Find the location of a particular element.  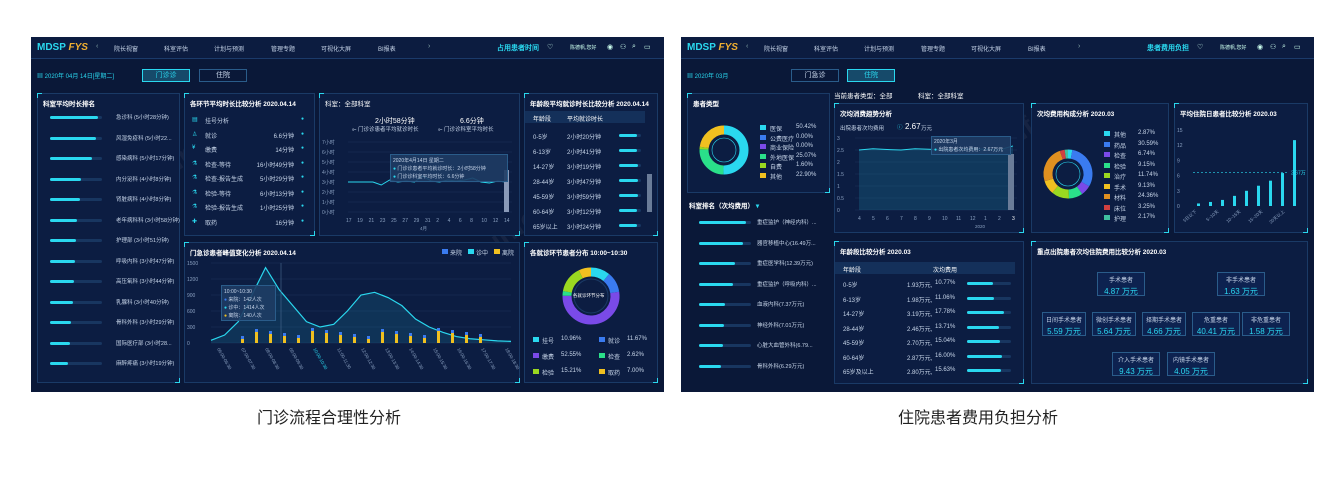

legend-label: 治疗 is located at coordinates (1120, 178).